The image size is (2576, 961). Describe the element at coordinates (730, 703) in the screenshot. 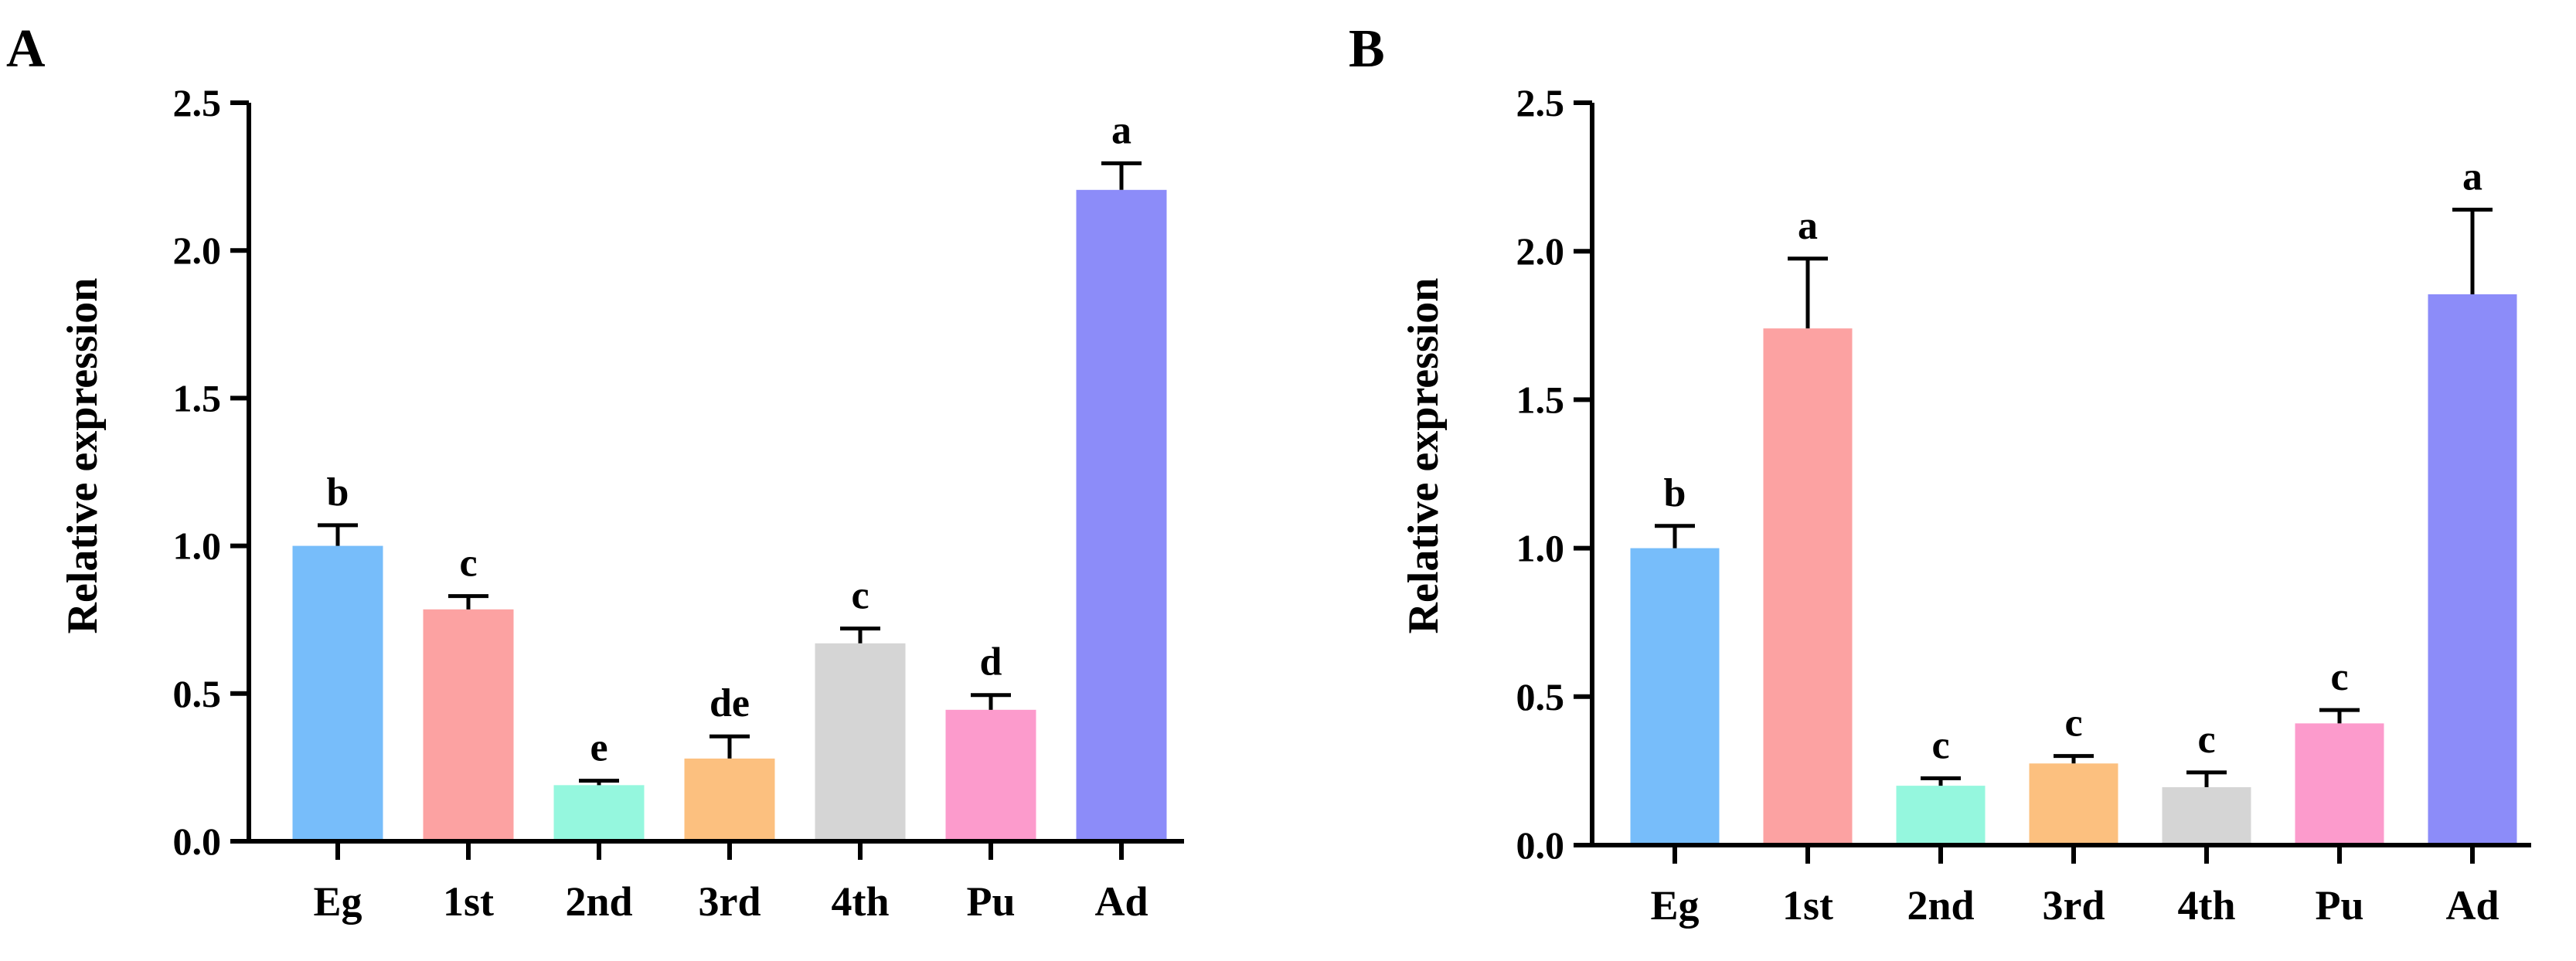

I see `significance-label: de` at that location.